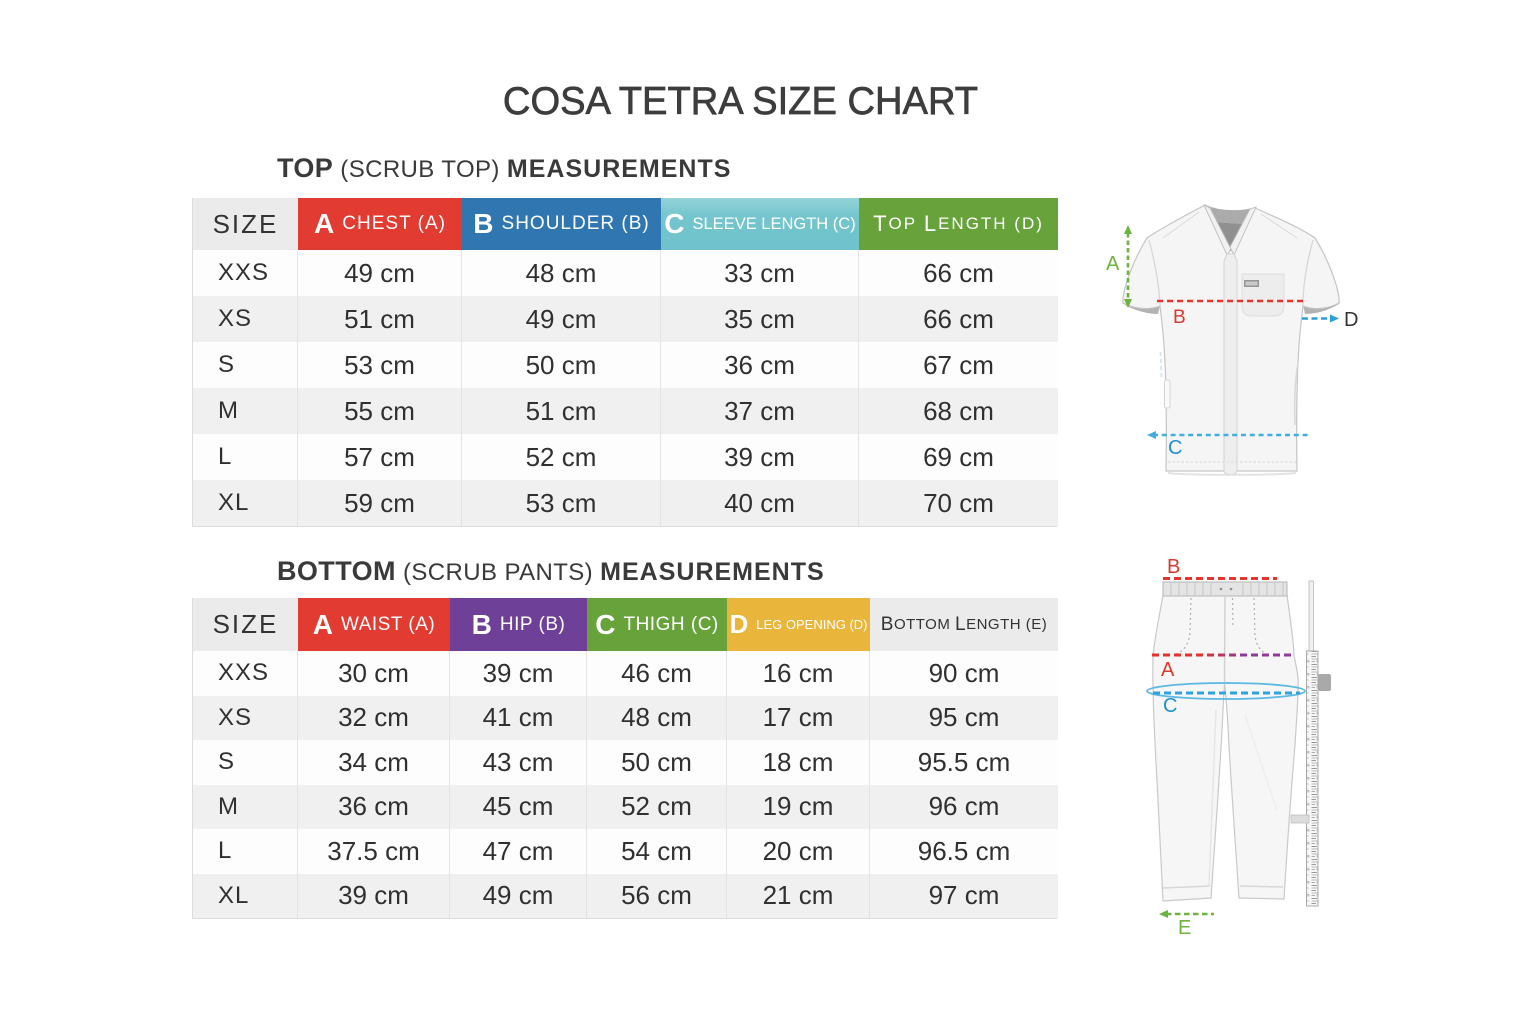  I want to click on svg-text: E, so click(1184, 928).